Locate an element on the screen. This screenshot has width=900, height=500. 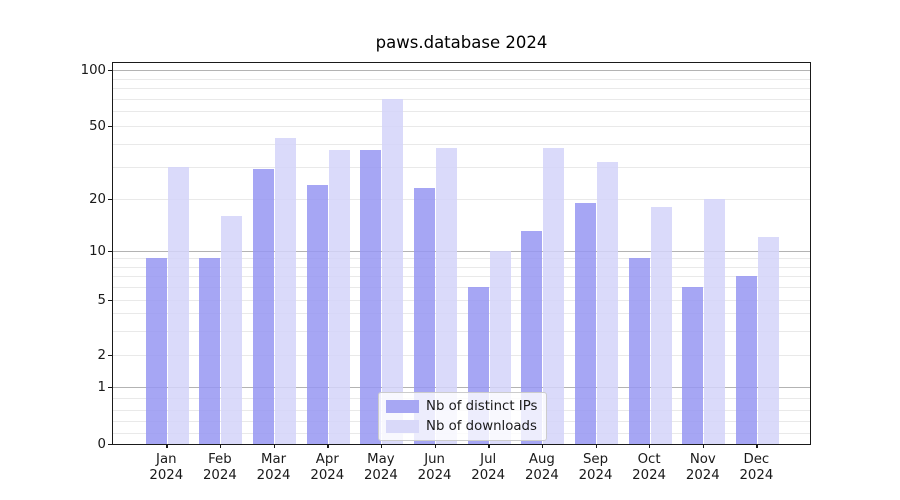
bar-distinct-ips-aug is located at coordinates (532, 337).